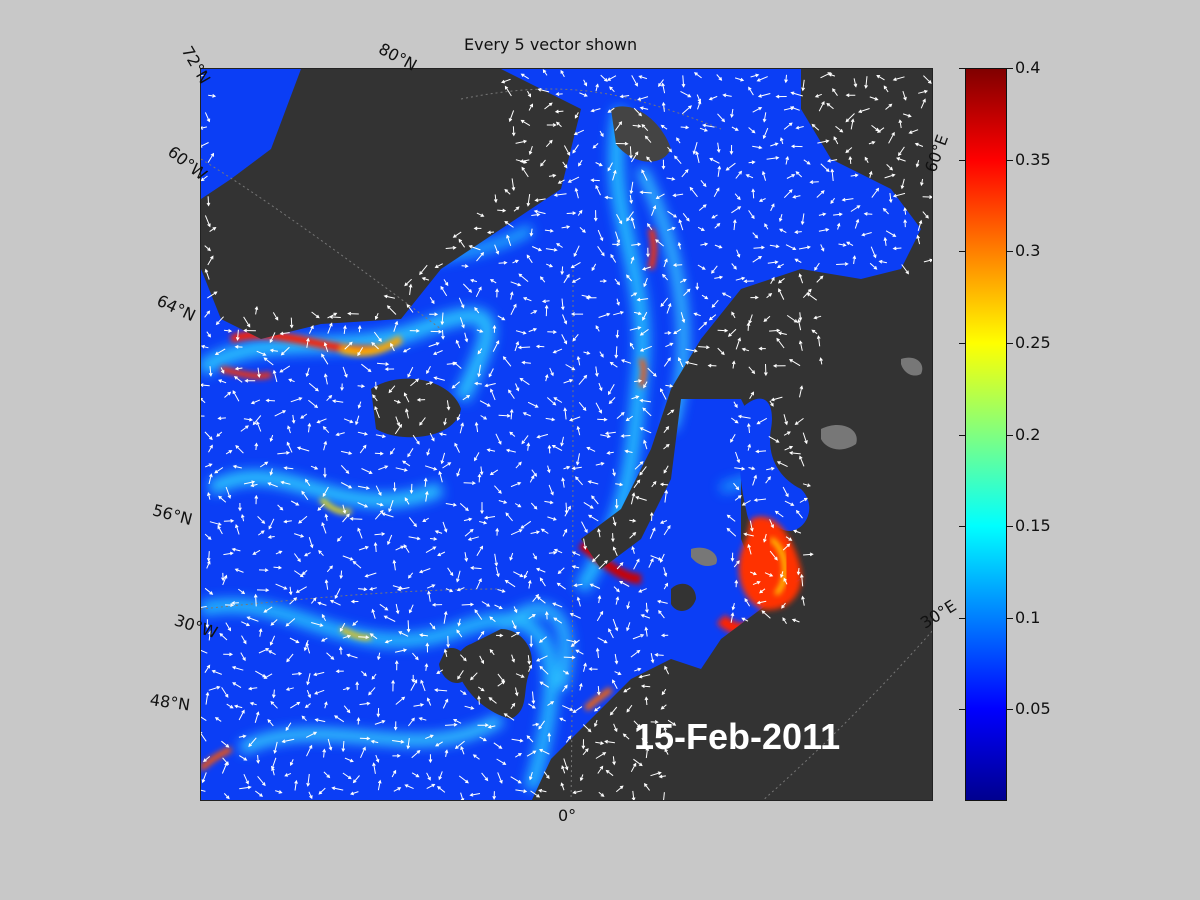  Describe the element at coordinates (1010, 68) in the screenshot. I see `colorbar-tick-mark` at that location.